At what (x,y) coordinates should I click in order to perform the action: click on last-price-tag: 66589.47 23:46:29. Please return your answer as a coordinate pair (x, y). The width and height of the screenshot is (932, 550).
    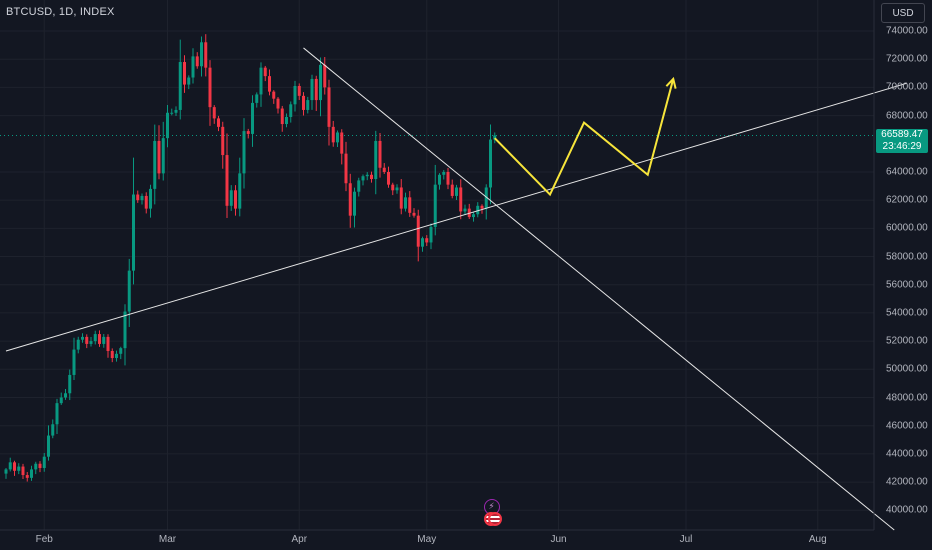
    Looking at the image, I should click on (902, 141).